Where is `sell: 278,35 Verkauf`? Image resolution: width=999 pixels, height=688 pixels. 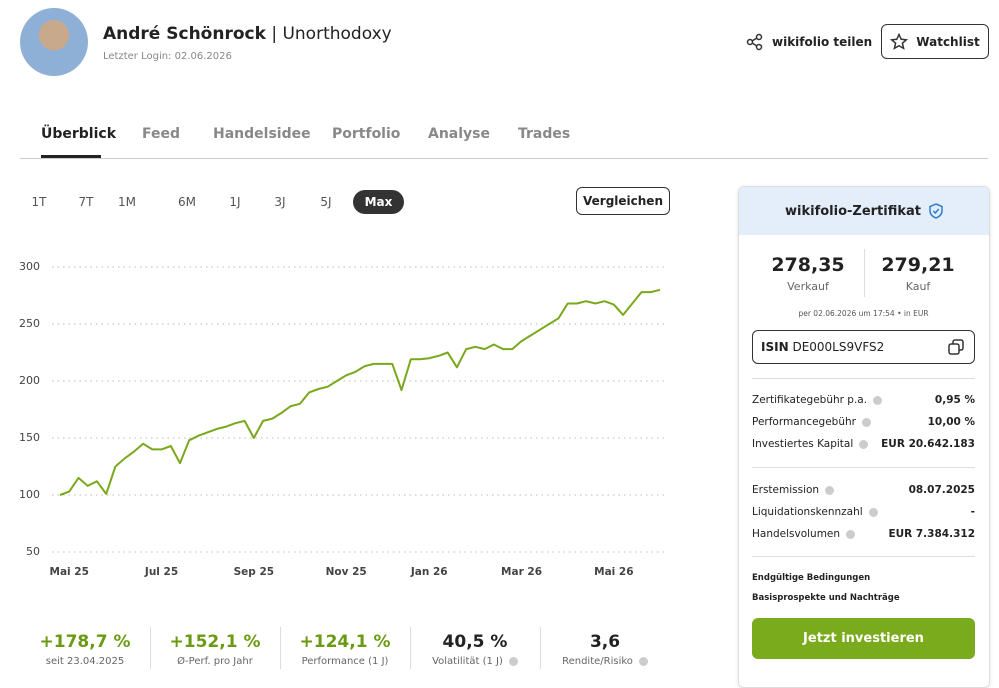 sell: 278,35 Verkauf is located at coordinates (808, 273).